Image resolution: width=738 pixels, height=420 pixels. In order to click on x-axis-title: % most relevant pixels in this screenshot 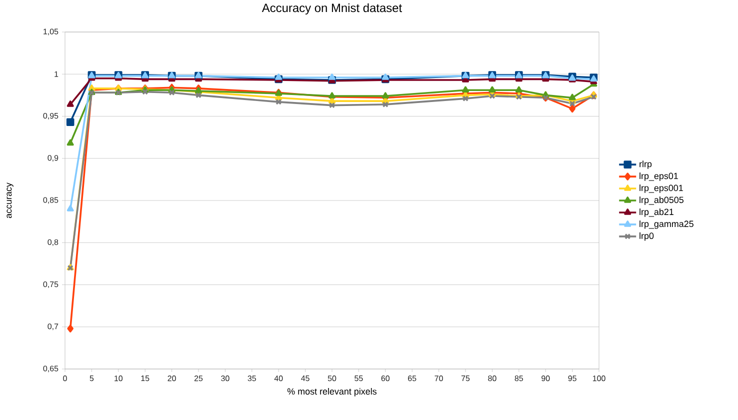, I will do `click(332, 392)`.